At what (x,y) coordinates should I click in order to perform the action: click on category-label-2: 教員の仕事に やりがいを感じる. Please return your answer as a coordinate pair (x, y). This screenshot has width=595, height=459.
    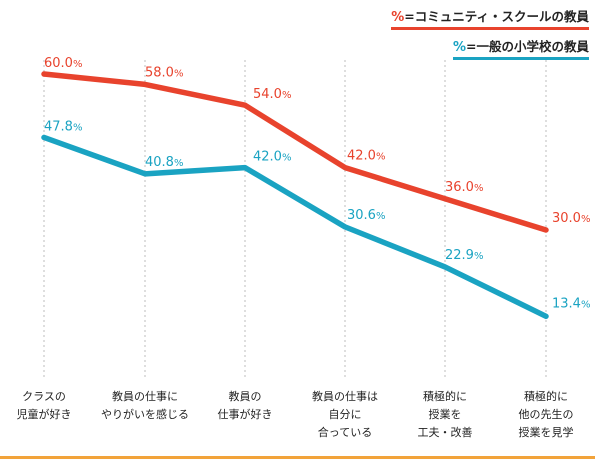
    Looking at the image, I should click on (145, 405).